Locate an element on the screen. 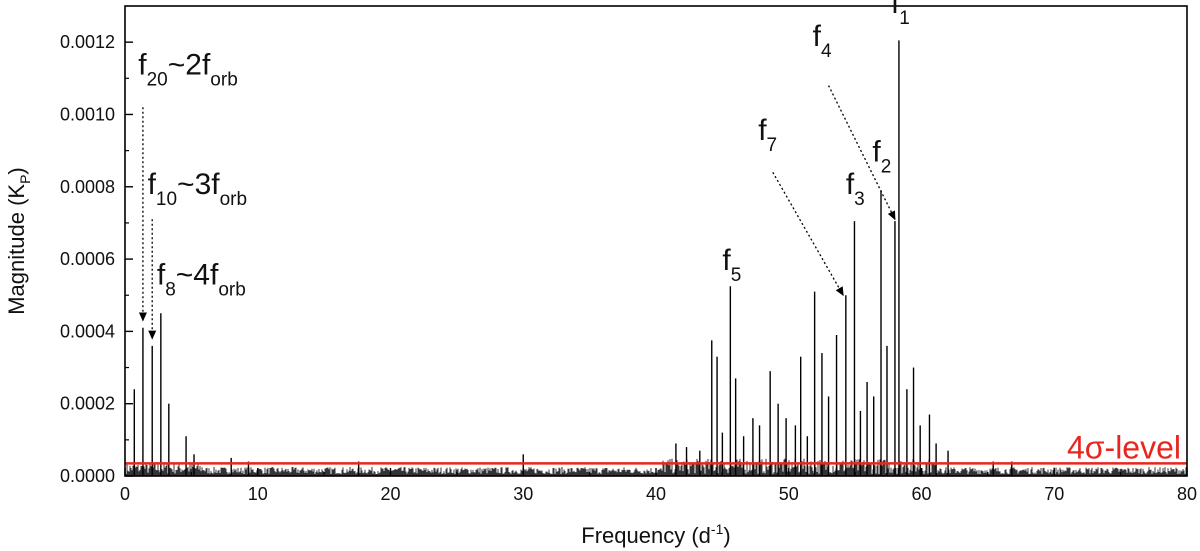 This screenshot has width=1200, height=551. x-axis-ticks: 0 10 20 30 40 50 60 70 80 is located at coordinates (658, 486).